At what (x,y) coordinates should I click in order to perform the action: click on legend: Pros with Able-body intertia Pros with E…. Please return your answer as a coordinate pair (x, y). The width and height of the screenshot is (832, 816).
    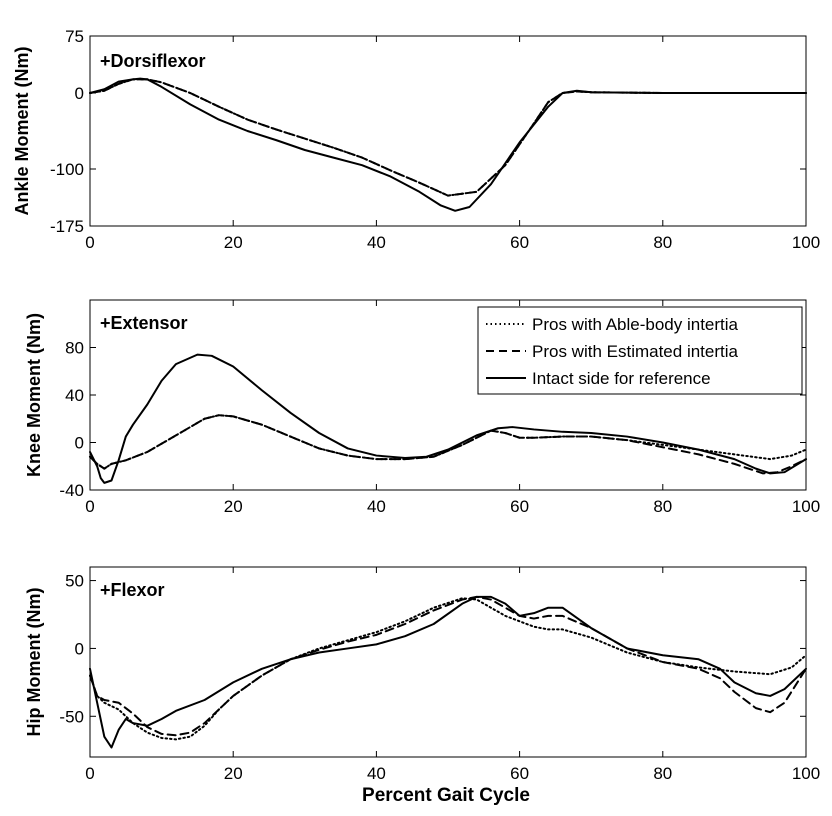
    Looking at the image, I should click on (640, 350).